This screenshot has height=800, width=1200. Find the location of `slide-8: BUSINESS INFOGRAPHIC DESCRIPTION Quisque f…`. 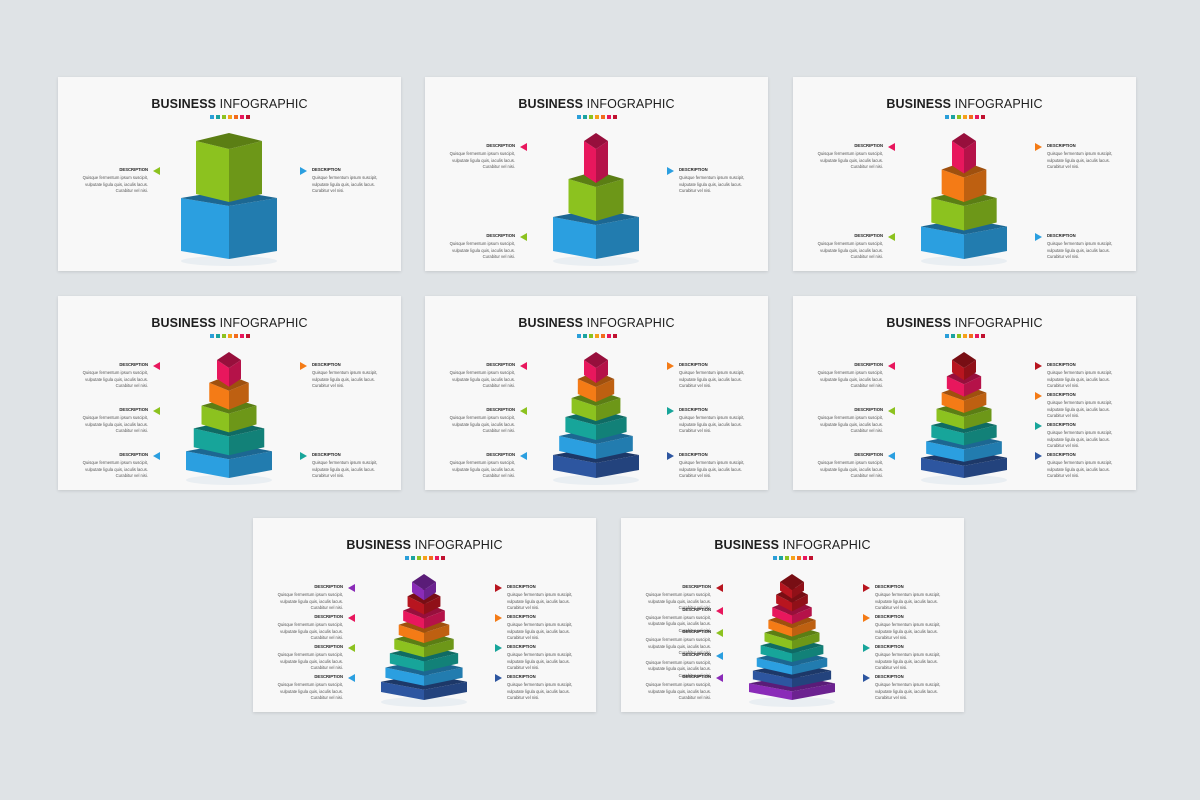

slide-8: BUSINESS INFOGRAPHIC DESCRIPTION Quisque f… is located at coordinates (792, 615).